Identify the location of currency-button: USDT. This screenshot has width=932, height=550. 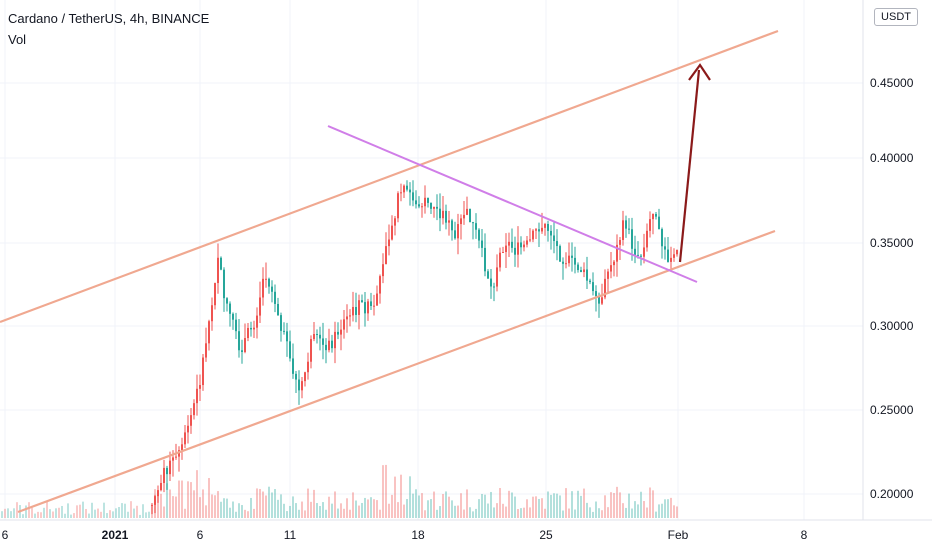
(896, 17).